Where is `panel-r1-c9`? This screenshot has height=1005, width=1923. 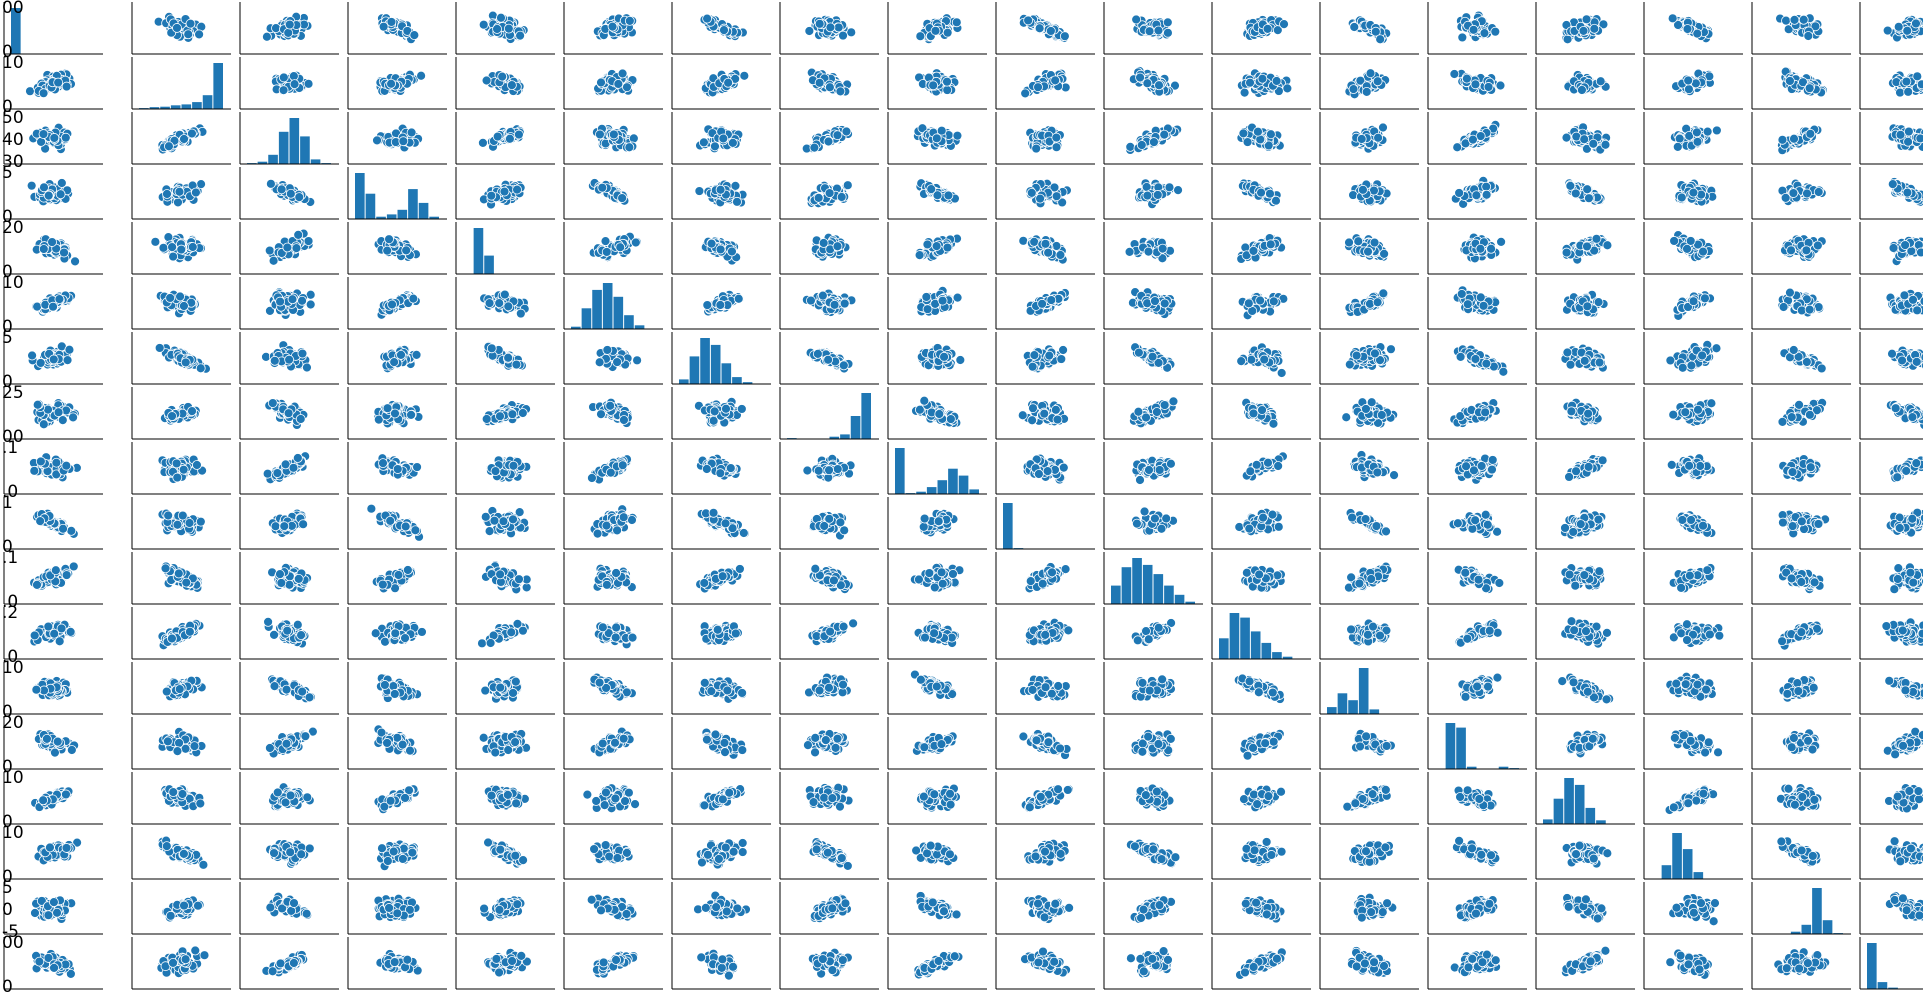 panel-r1-c9 is located at coordinates (1045, 83).